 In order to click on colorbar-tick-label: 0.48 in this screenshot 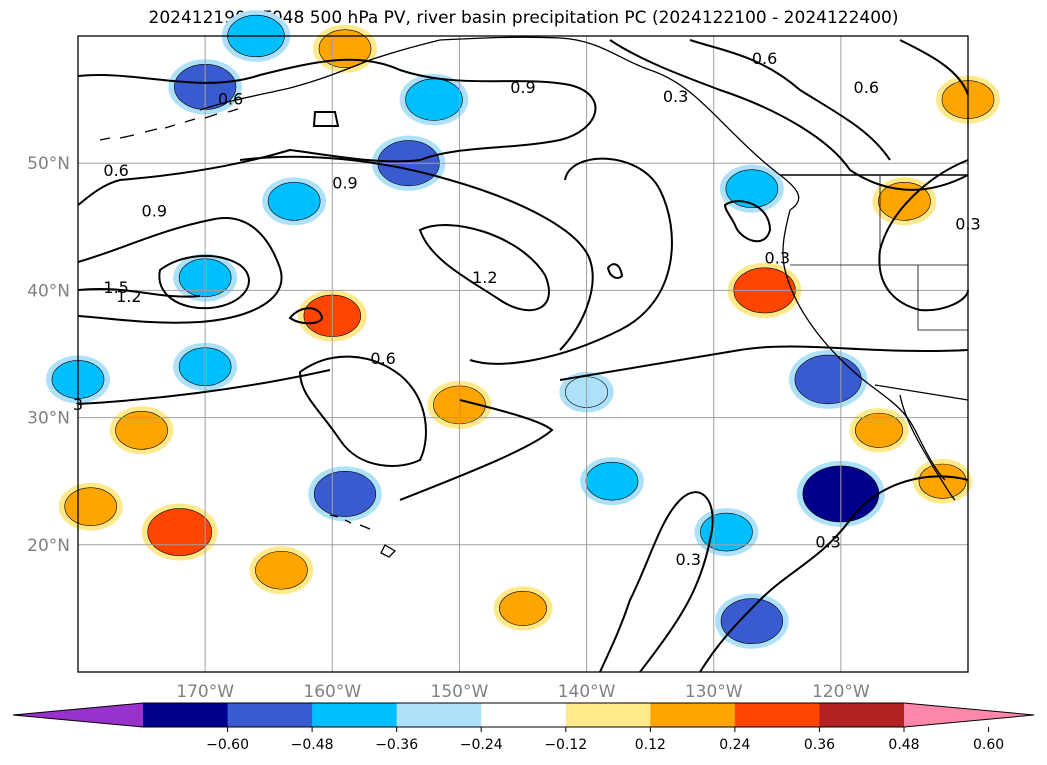, I will do `click(903, 745)`.